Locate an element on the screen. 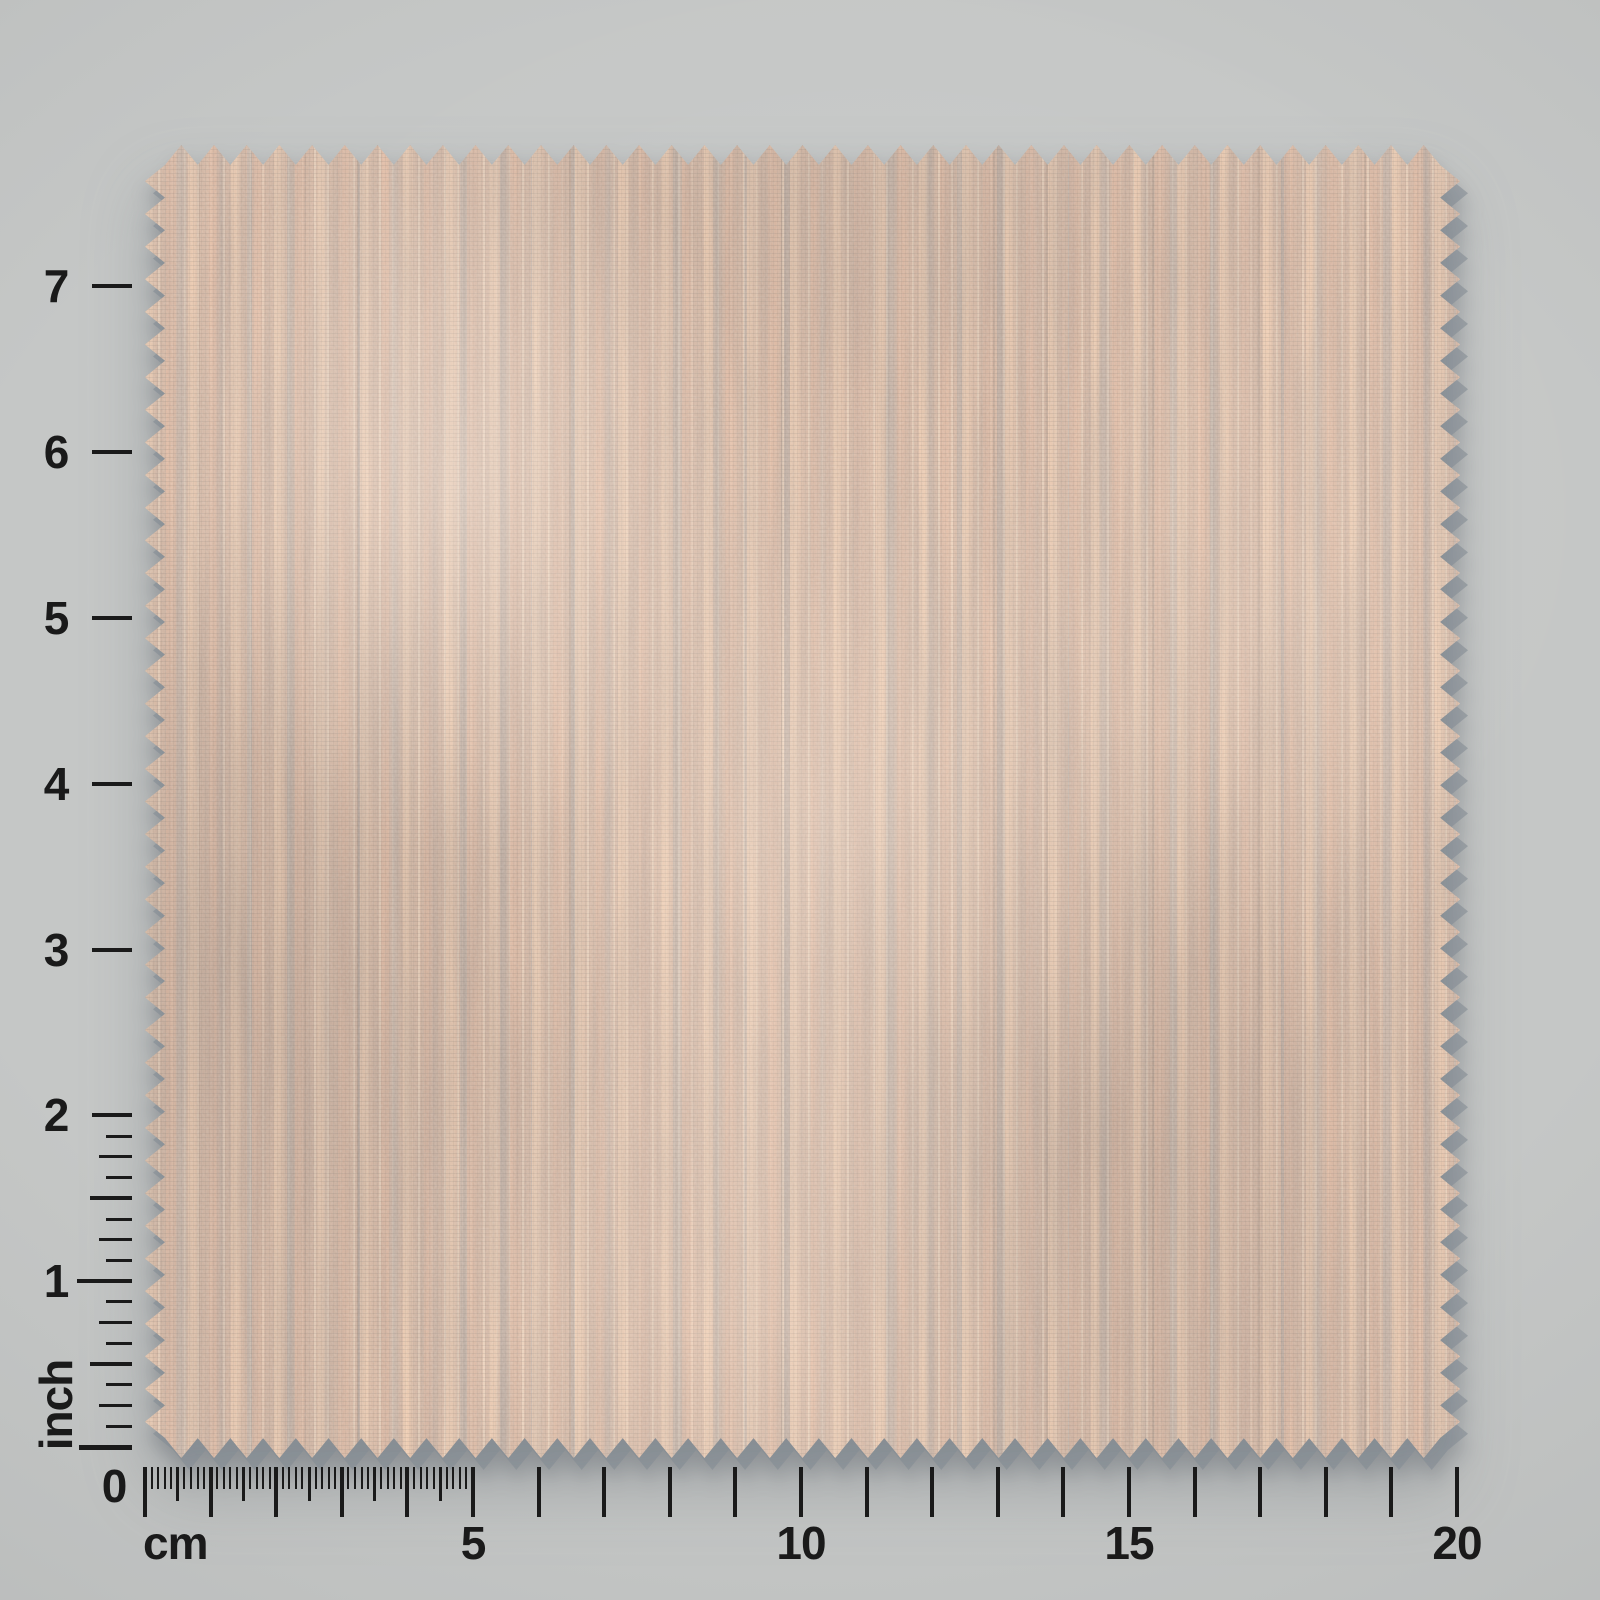 The height and width of the screenshot is (1600, 1600). cm-label-15: 15 is located at coordinates (1129, 1543).